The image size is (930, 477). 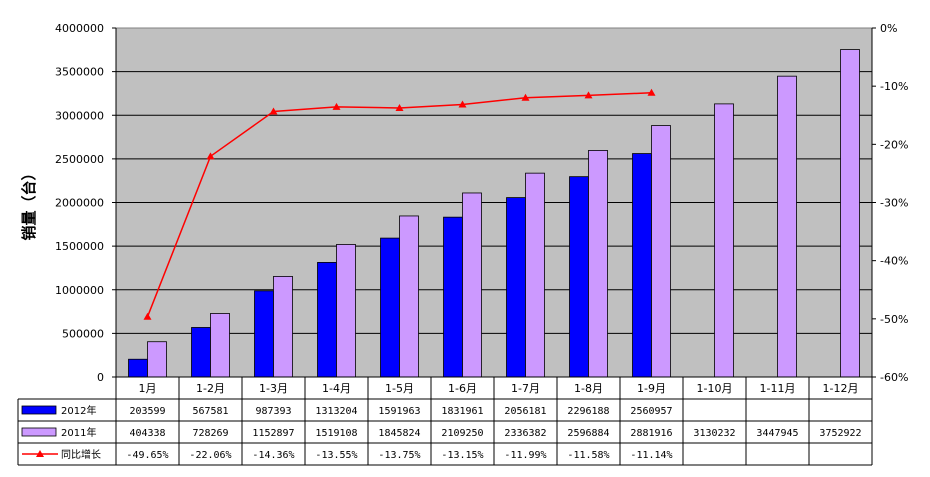 What do you see at coordinates (39, 410) in the screenshot?
I see `legend-swatch-2012年` at bounding box center [39, 410].